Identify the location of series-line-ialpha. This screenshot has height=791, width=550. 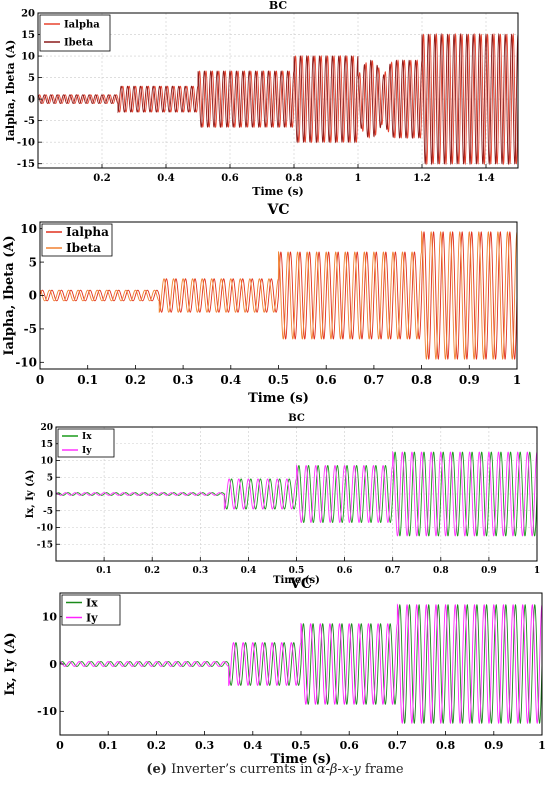
(278, 295).